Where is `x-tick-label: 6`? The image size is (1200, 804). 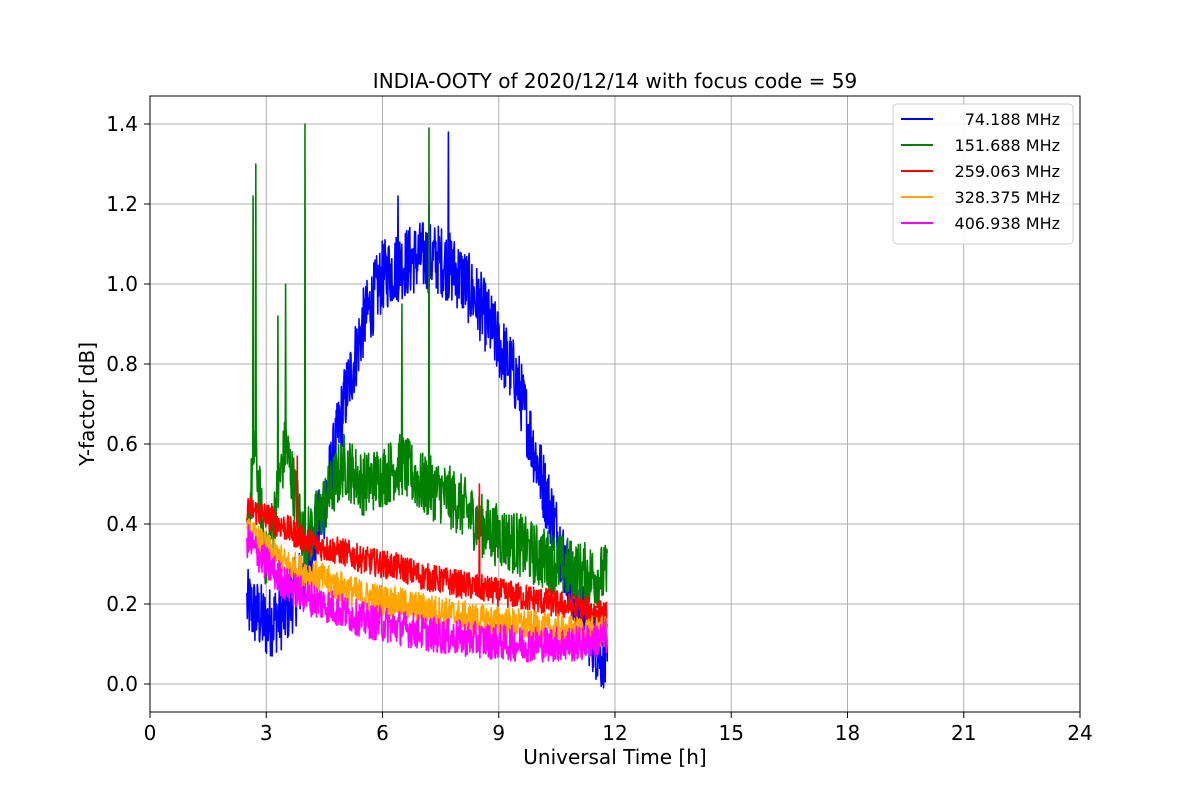
x-tick-label: 6 is located at coordinates (382, 733).